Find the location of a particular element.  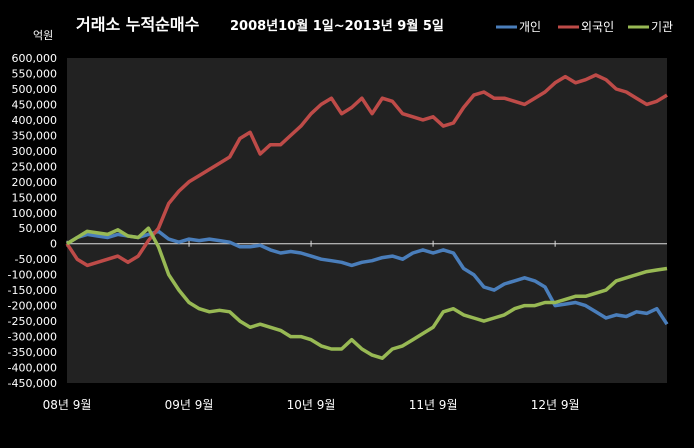

legend-label-2: 기관 is located at coordinates (662, 27).